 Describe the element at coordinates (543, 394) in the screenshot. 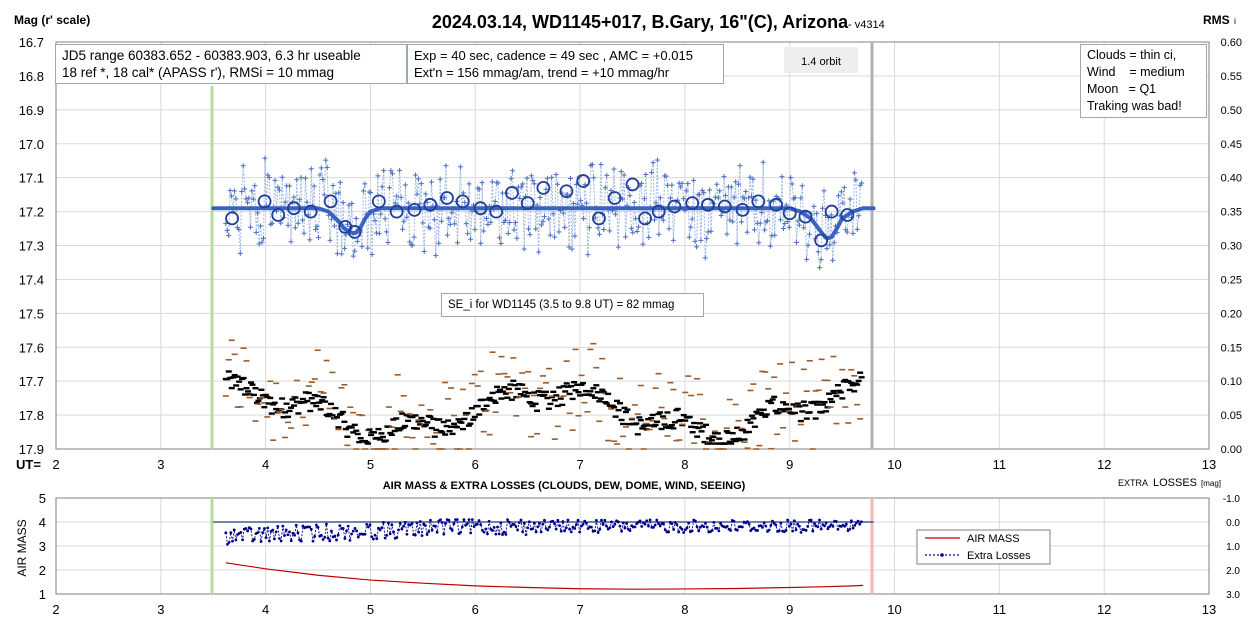

I see `rms-series` at that location.